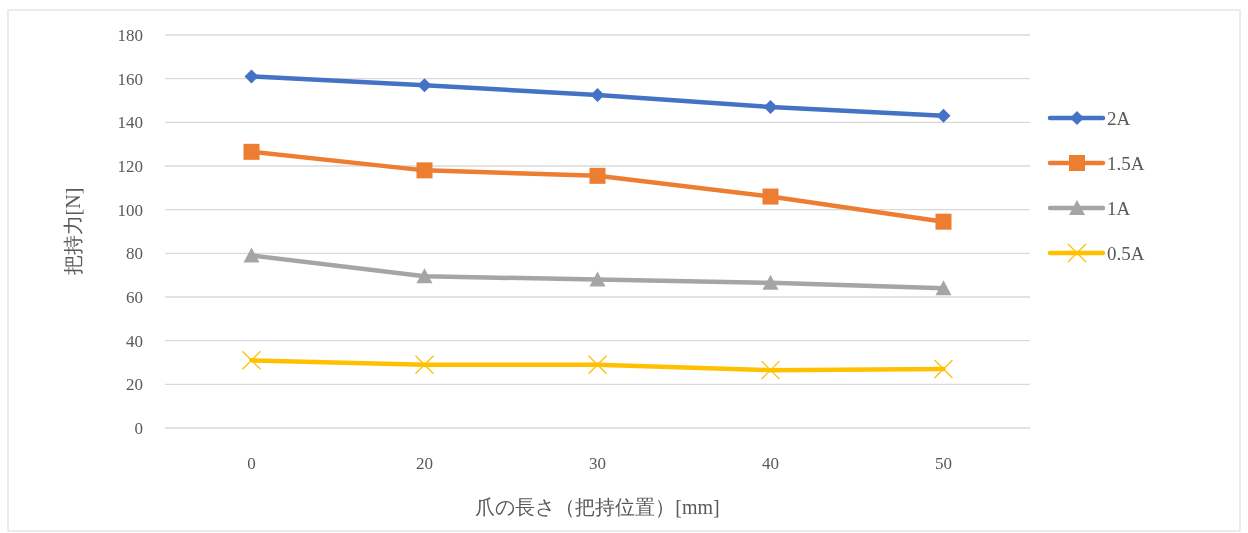 This screenshot has height=533, width=1248. What do you see at coordinates (770, 463) in the screenshot?
I see `x-tick-label: 40` at bounding box center [770, 463].